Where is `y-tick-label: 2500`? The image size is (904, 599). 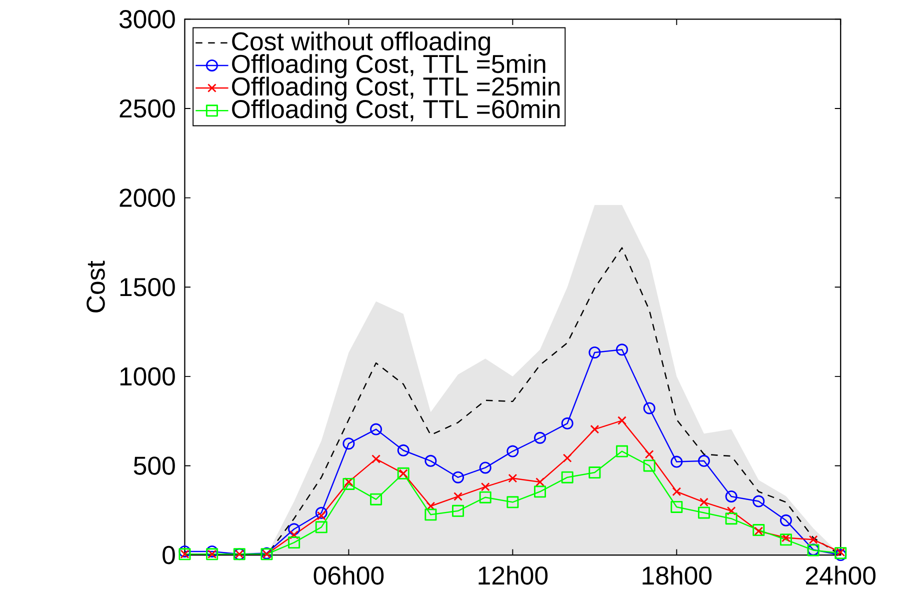 y-tick-label: 2500 is located at coordinates (147, 108).